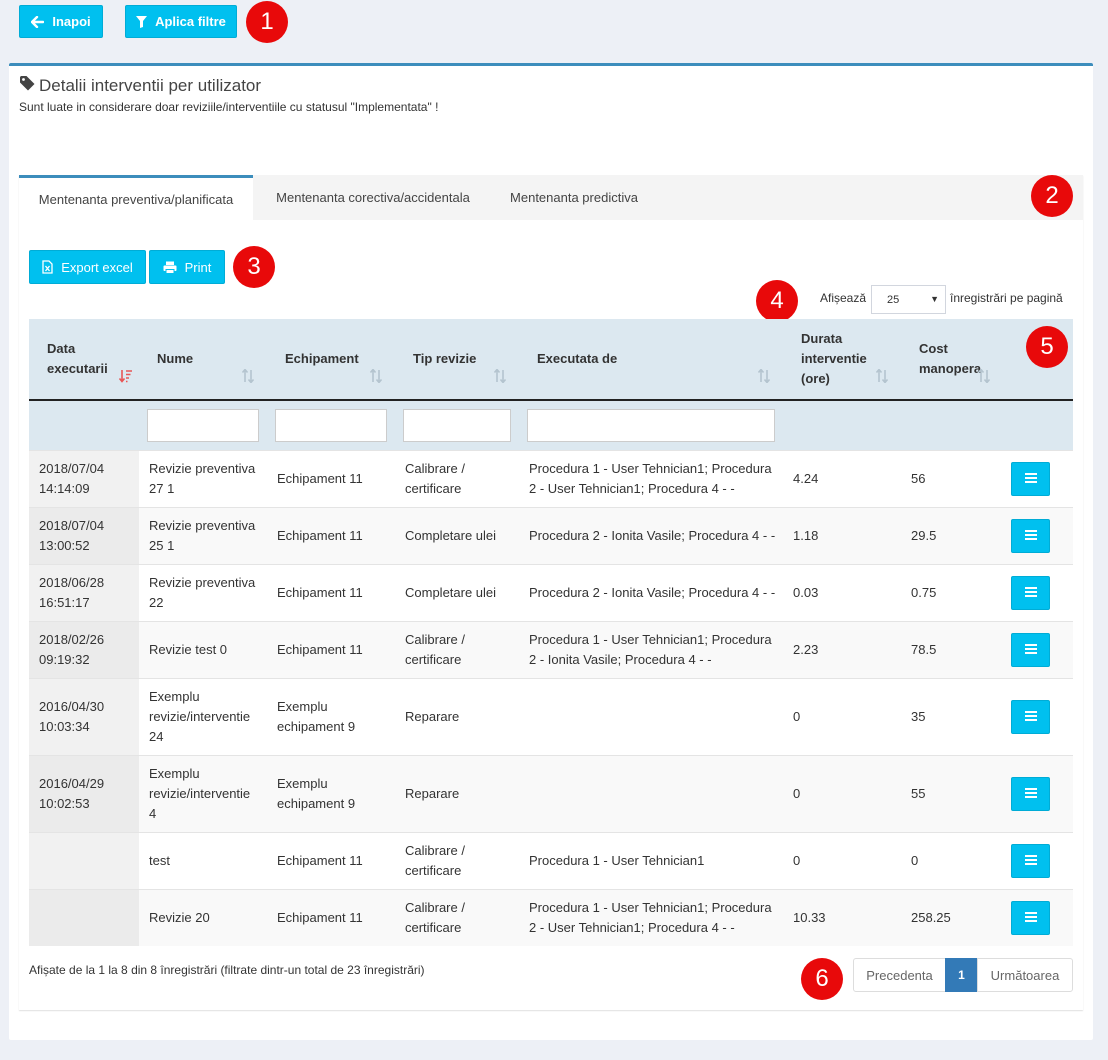  What do you see at coordinates (915, 860) in the screenshot?
I see `cell-cost-value: 0` at bounding box center [915, 860].